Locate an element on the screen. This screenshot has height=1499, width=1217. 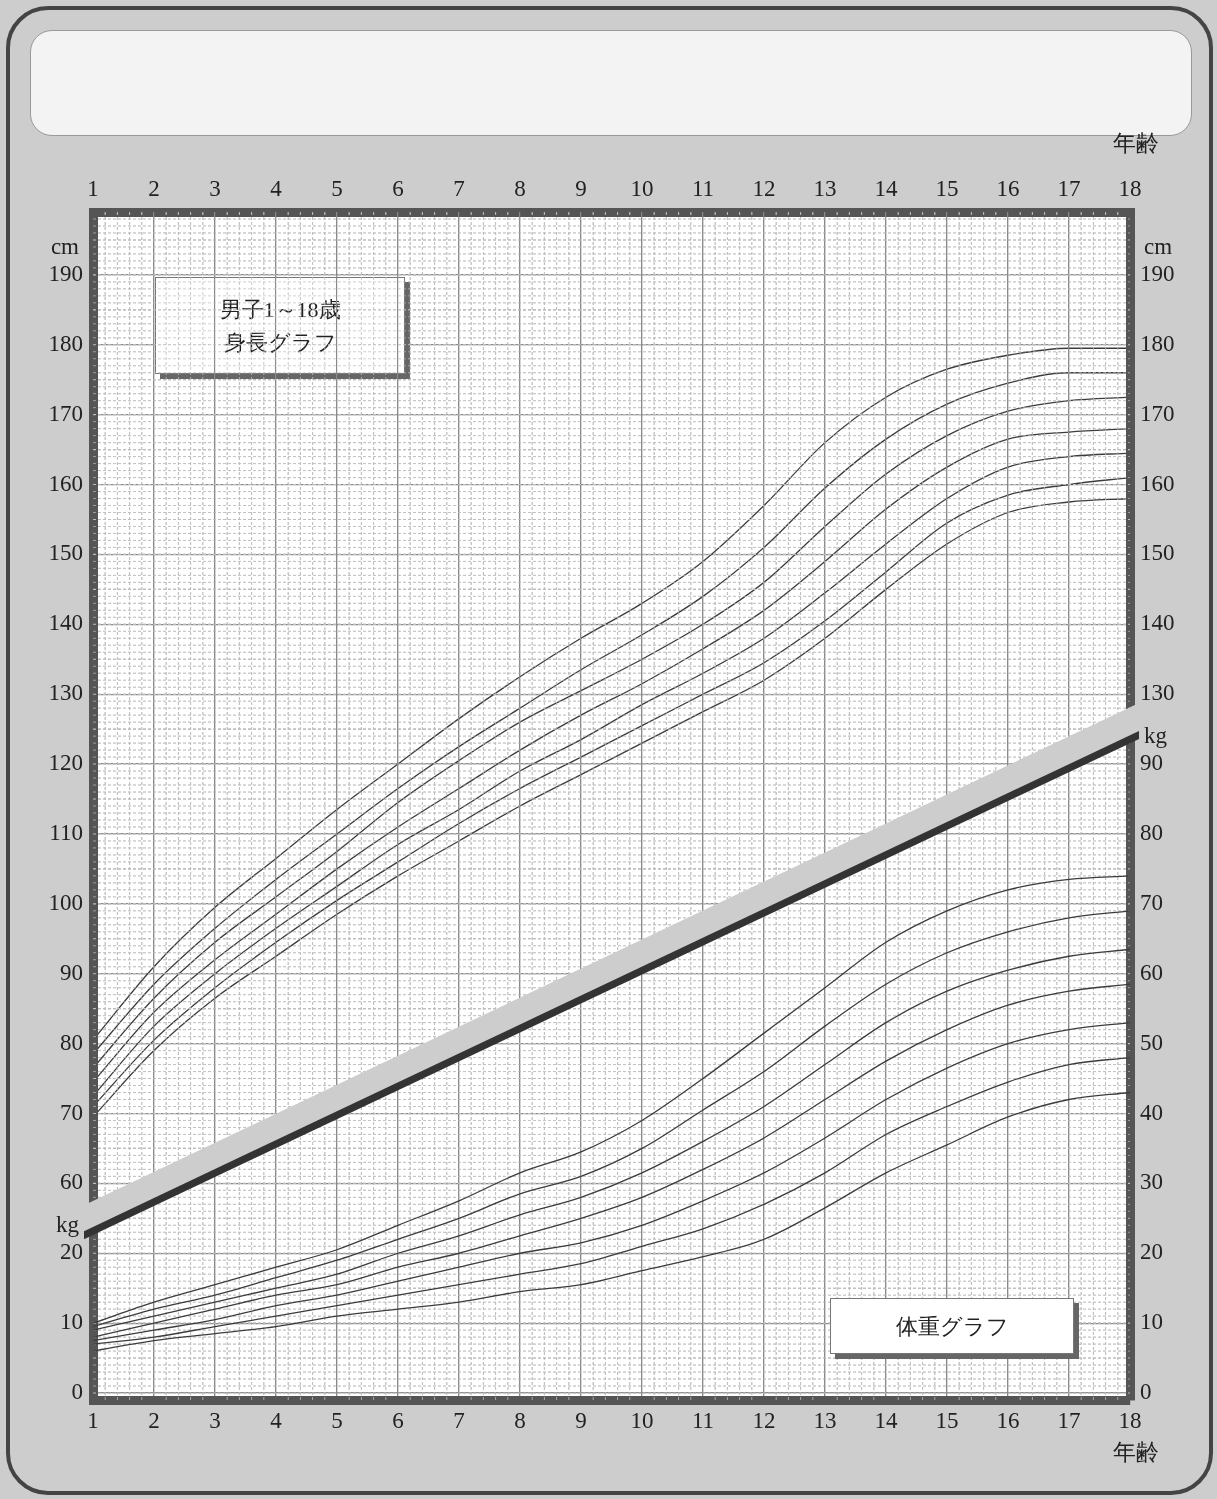
y-tick-label: 20 is located at coordinates (71, 1252).